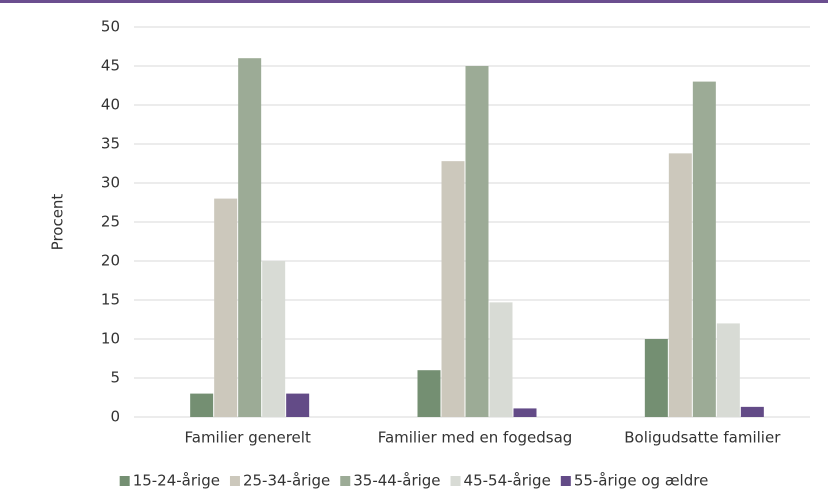 The image size is (828, 499). What do you see at coordinates (110, 183) in the screenshot?
I see `y-tick-label: 30` at bounding box center [110, 183].